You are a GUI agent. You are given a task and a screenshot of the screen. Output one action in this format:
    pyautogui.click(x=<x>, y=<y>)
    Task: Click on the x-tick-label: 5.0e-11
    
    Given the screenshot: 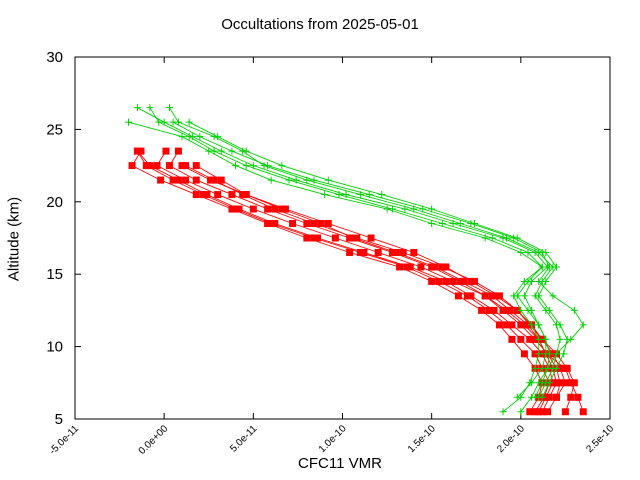 What is the action you would take?
    pyautogui.click(x=244, y=439)
    